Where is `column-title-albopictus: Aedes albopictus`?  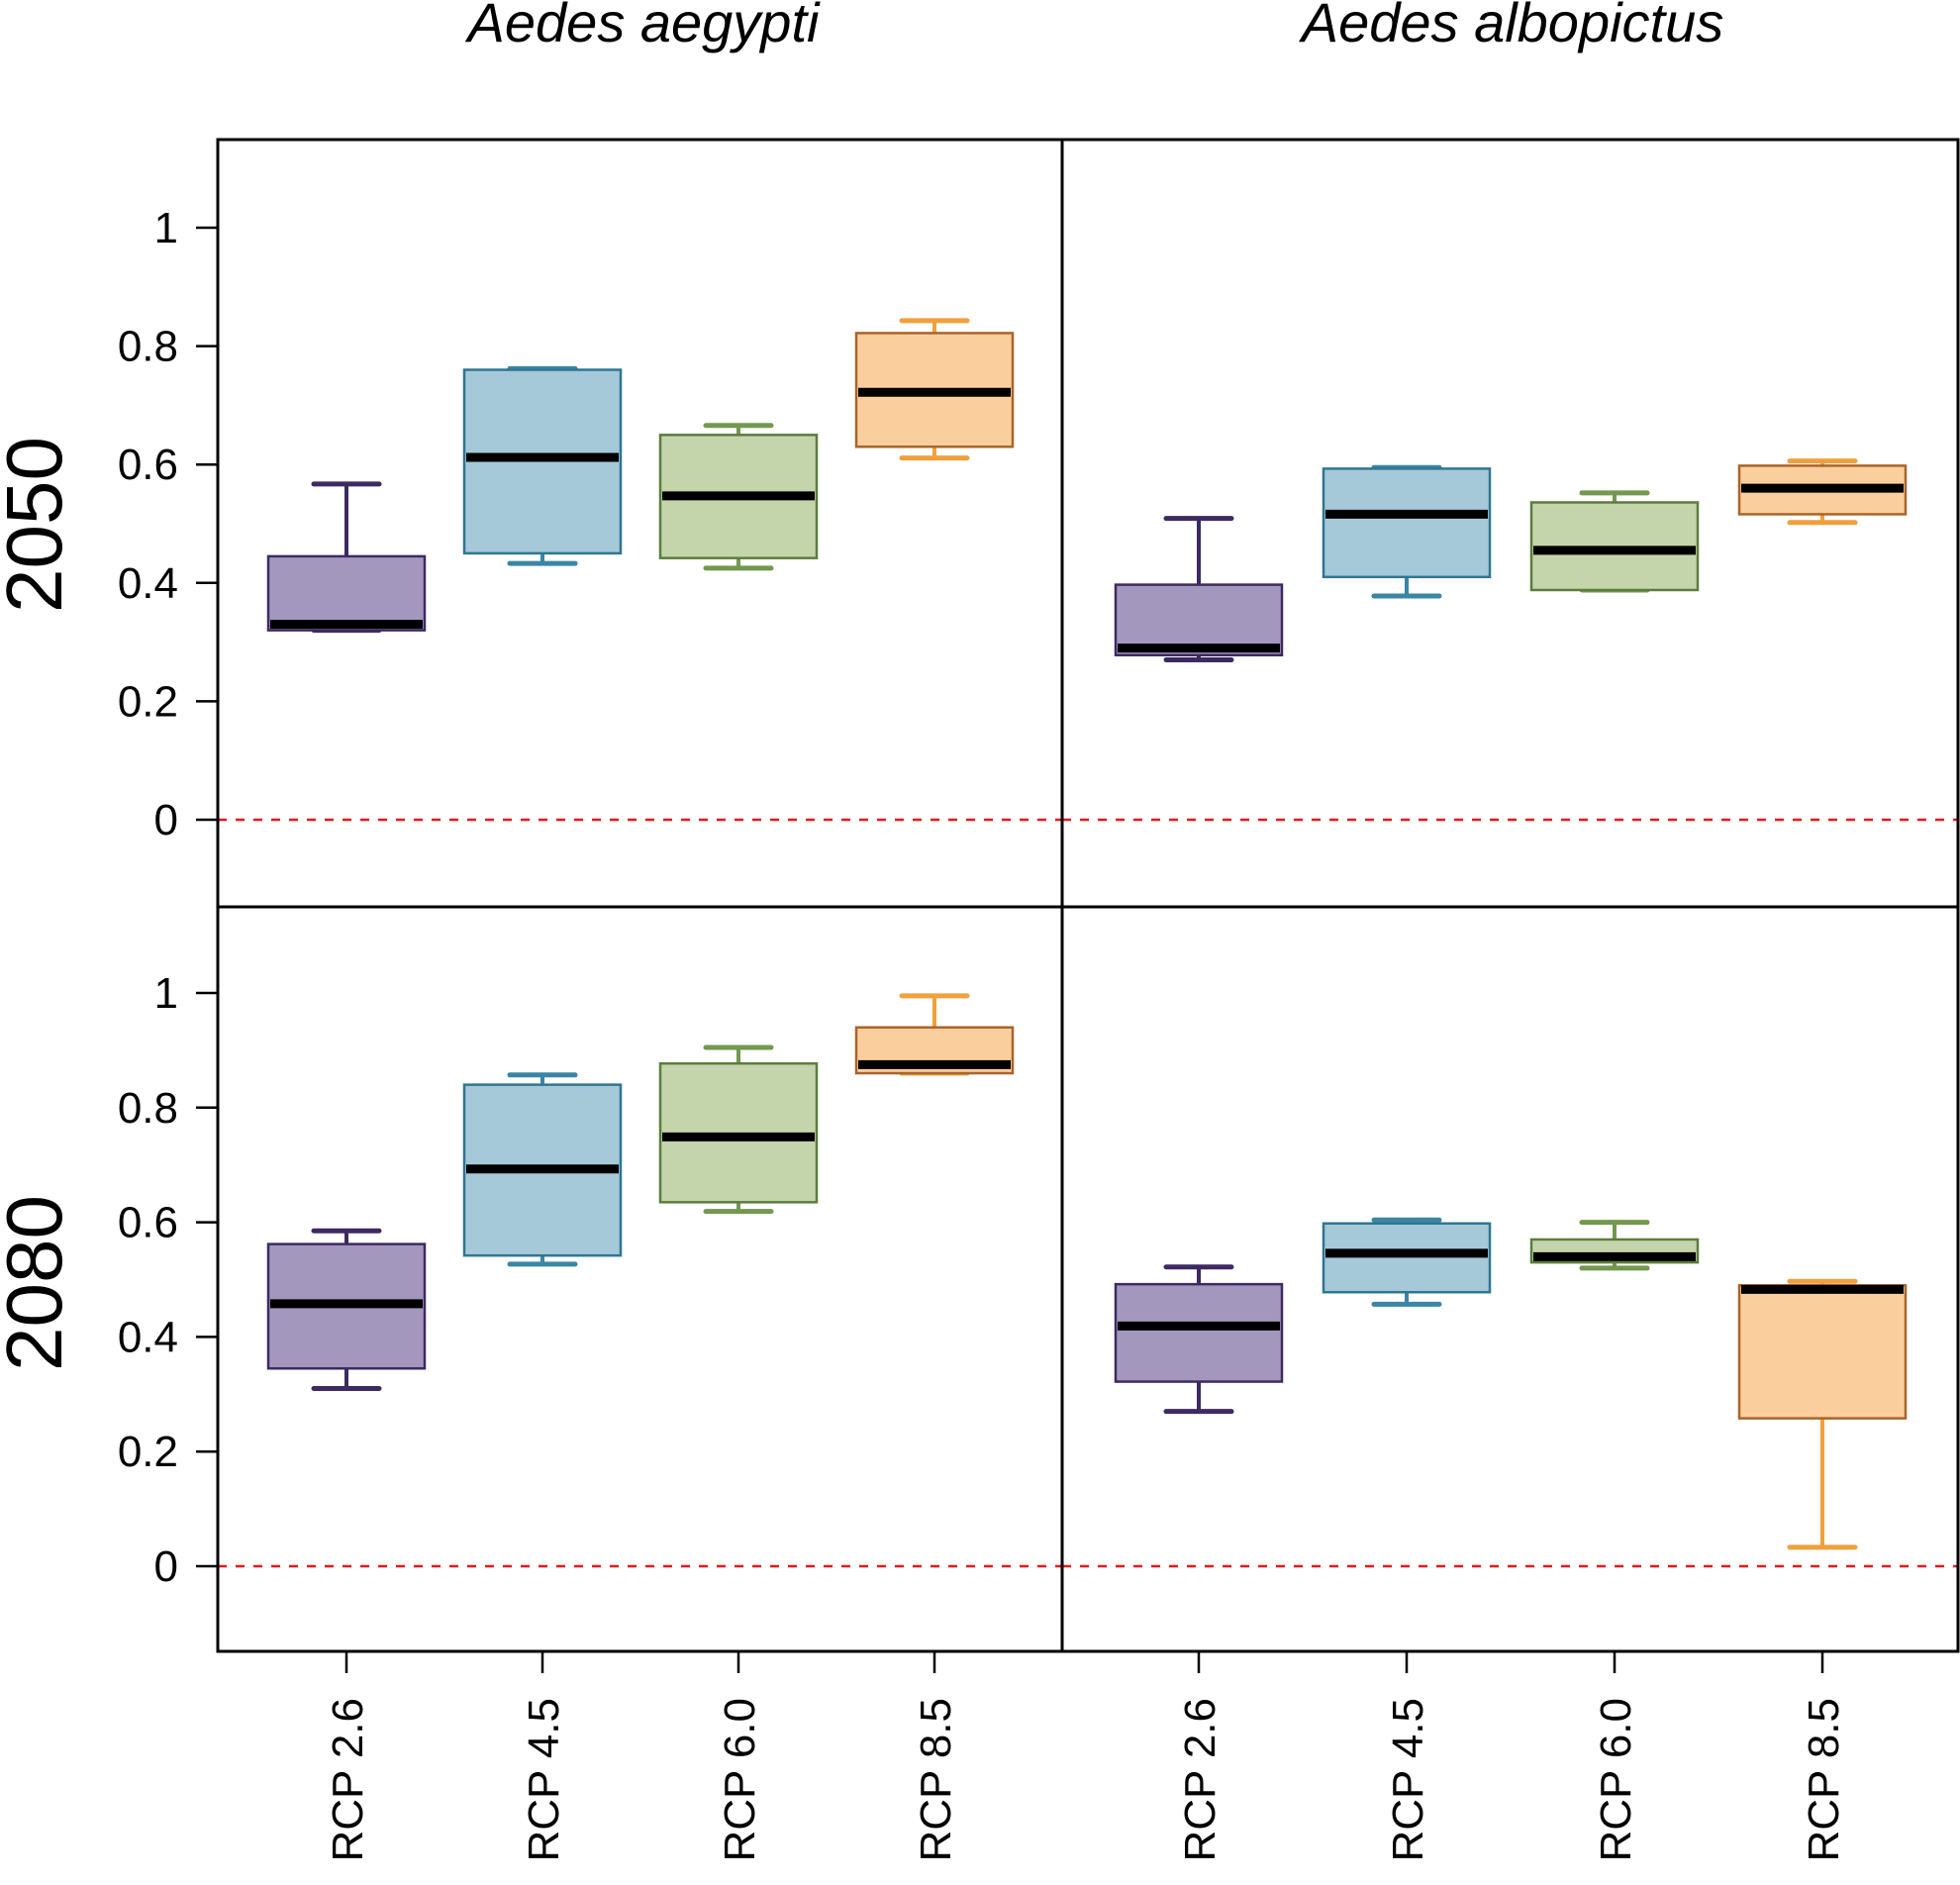 column-title-albopictus: Aedes albopictus is located at coordinates (1511, 26).